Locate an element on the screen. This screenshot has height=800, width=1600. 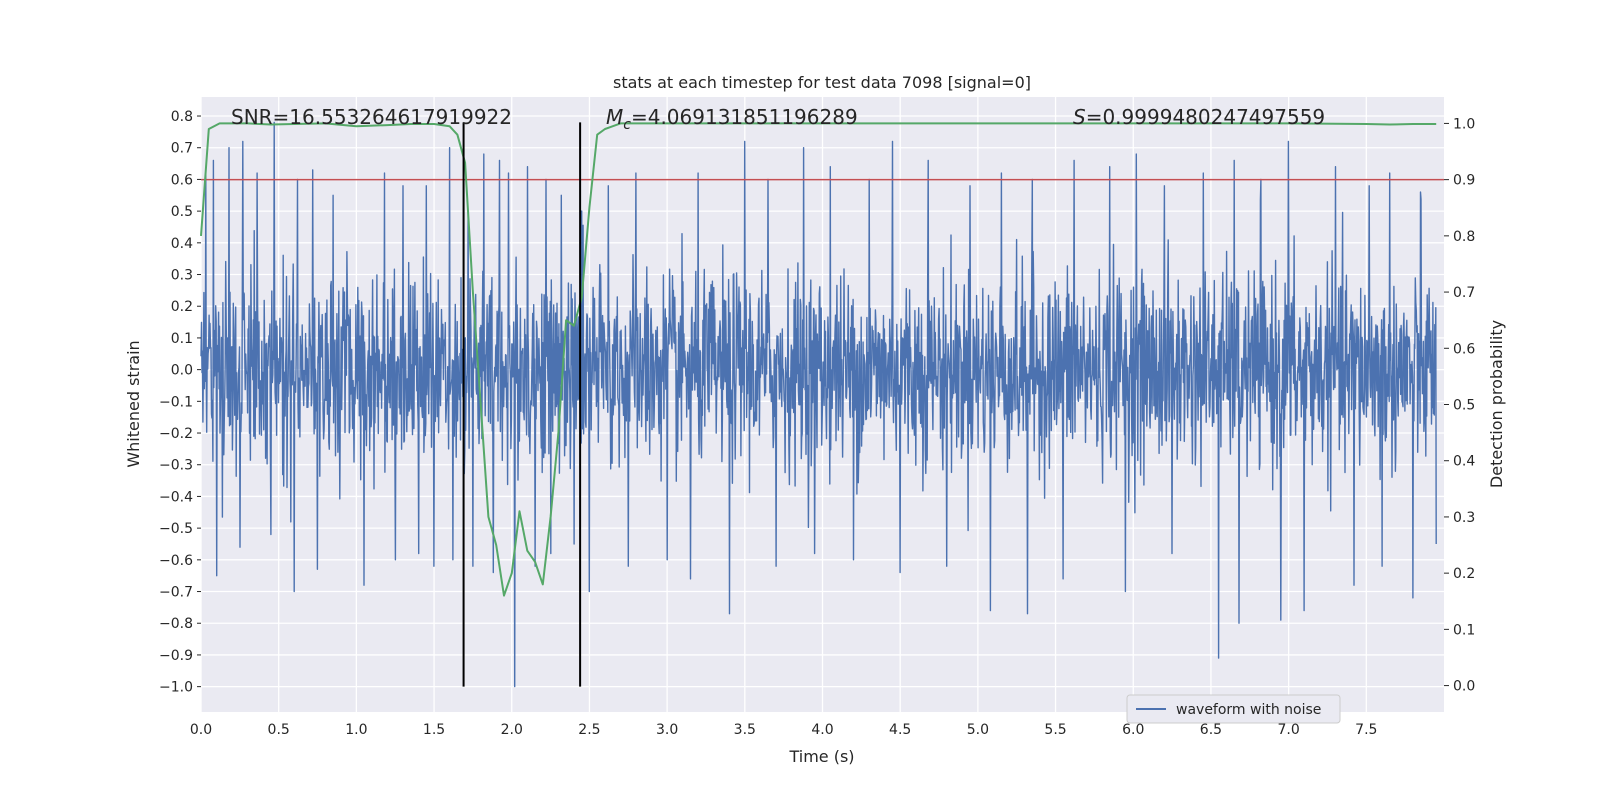
y-tick-label: −0.4 is located at coordinates (176, 497).